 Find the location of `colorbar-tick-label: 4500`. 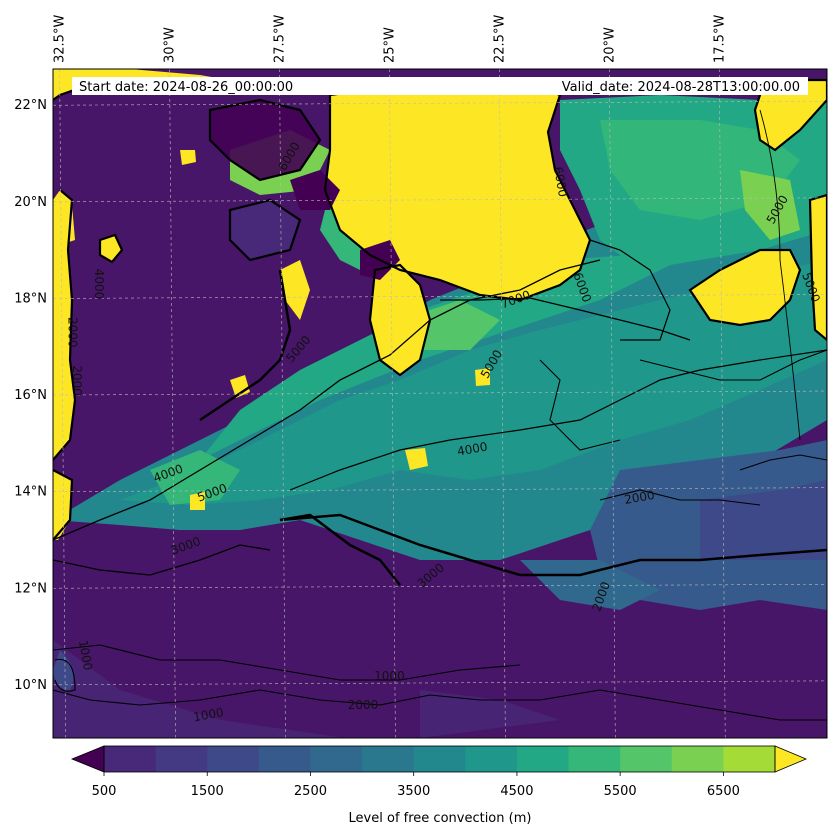

colorbar-tick-label: 4500 is located at coordinates (516, 791).